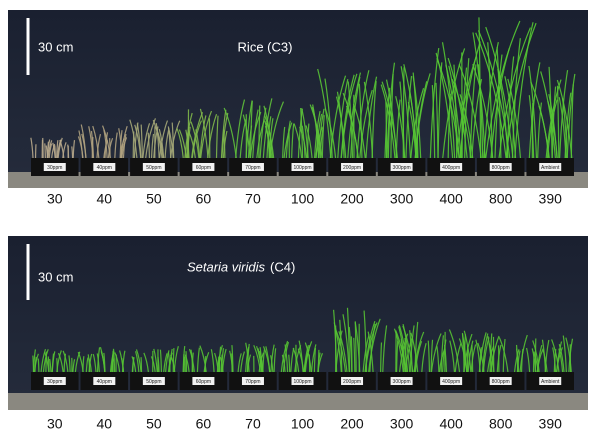 Image resolution: width=600 pixels, height=440 pixels. Describe the element at coordinates (303, 424) in the screenshot. I see `concentration-label: 100` at that location.